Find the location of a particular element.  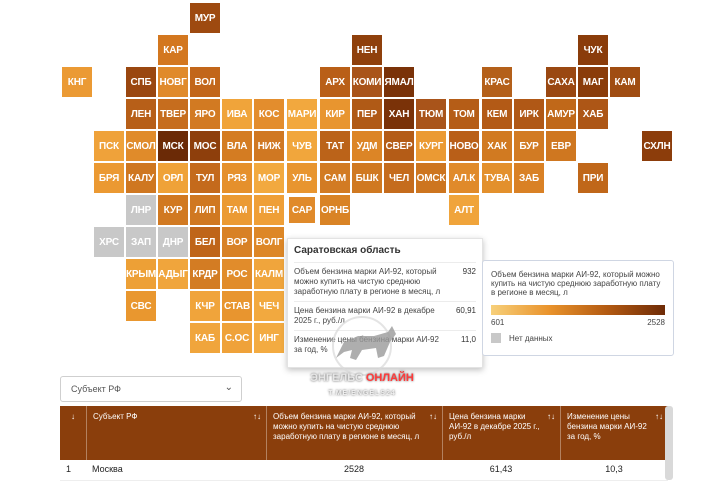

region-tile: АЛ.К is located at coordinates (464, 178).